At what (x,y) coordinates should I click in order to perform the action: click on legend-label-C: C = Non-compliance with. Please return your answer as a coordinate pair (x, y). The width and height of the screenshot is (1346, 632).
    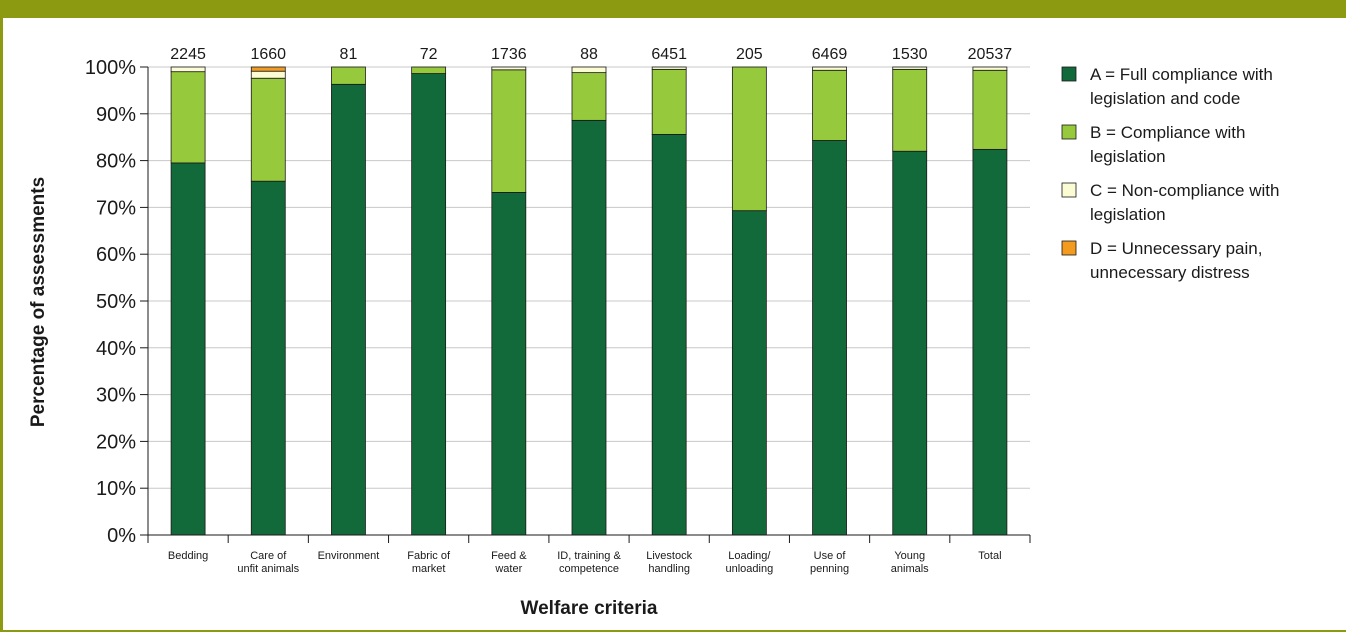
    Looking at the image, I should click on (1184, 190).